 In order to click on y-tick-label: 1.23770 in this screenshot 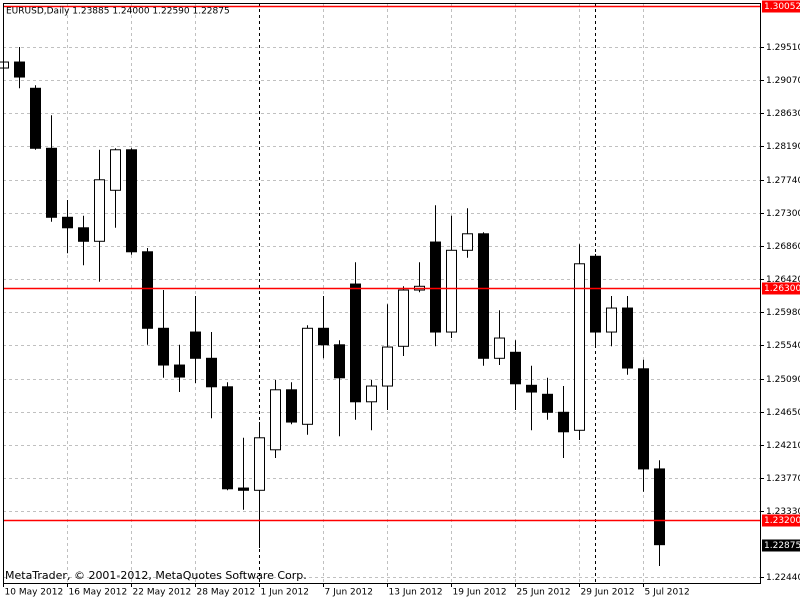, I will do `click(783, 479)`.